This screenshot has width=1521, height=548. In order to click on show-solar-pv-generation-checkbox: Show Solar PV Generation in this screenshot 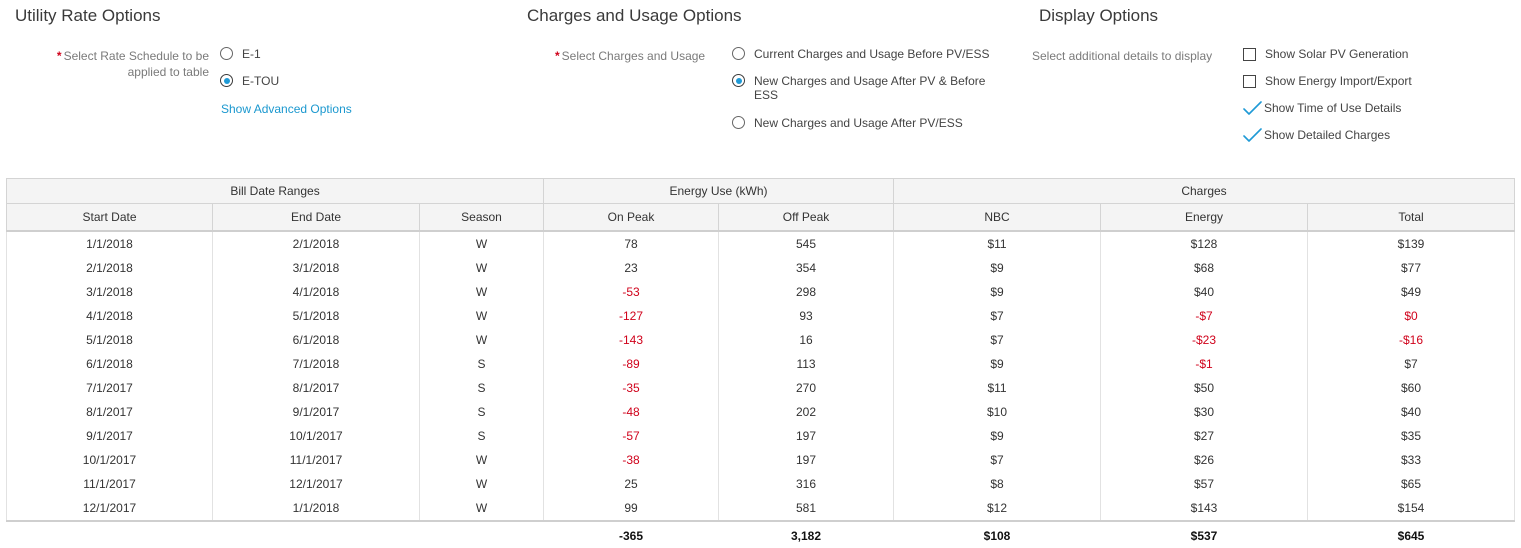, I will do `click(1325, 54)`.